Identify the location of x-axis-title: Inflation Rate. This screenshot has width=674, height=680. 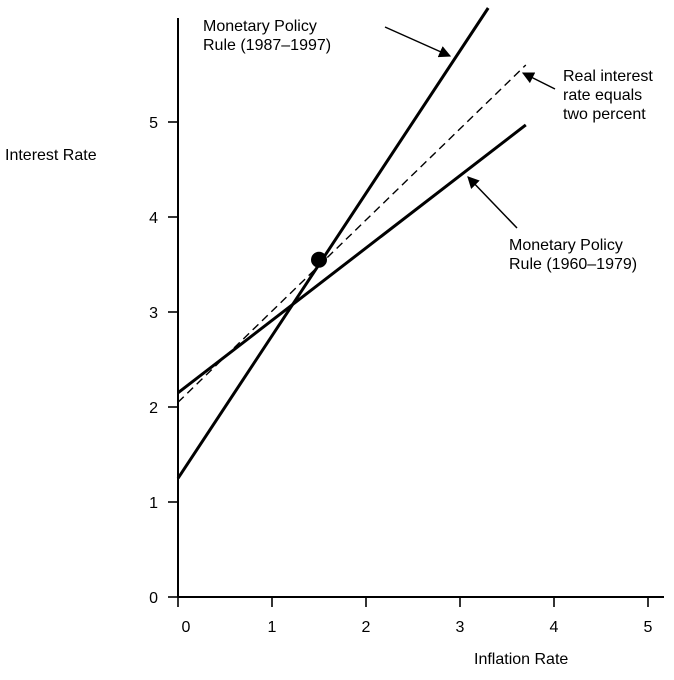
(521, 659).